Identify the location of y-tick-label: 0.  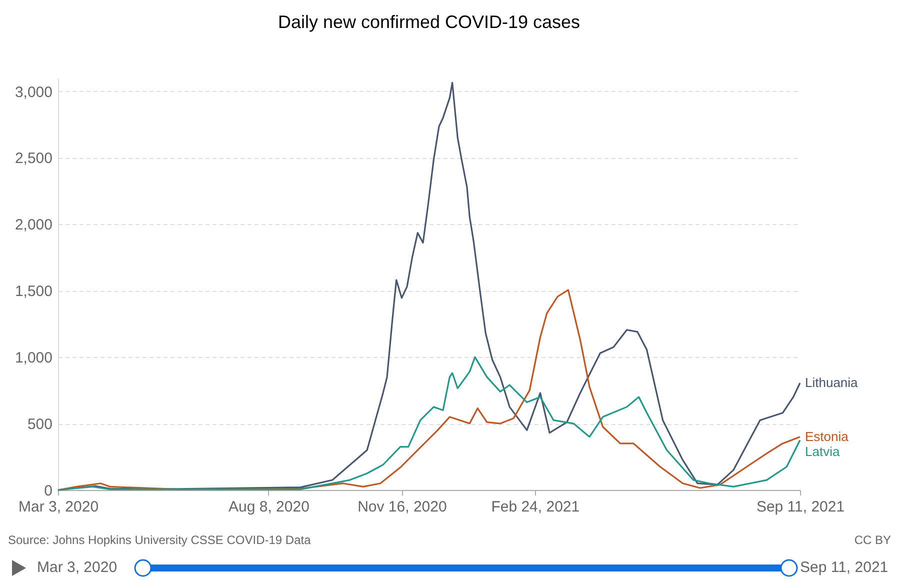
(48, 491).